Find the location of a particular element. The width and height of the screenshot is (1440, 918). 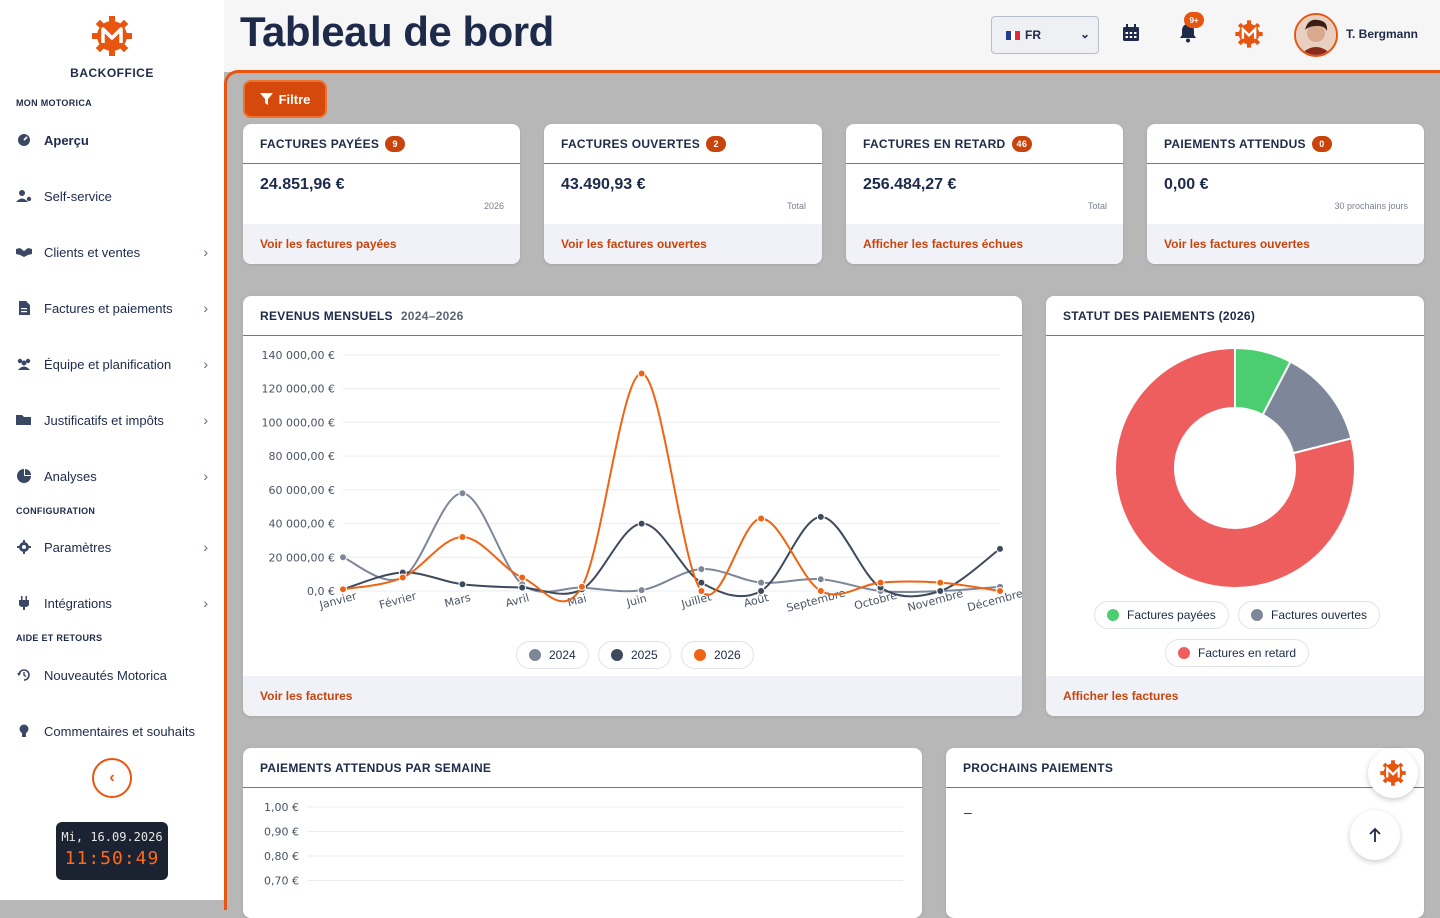

sidebar-item-apercu: Aperçu is located at coordinates (114, 140).